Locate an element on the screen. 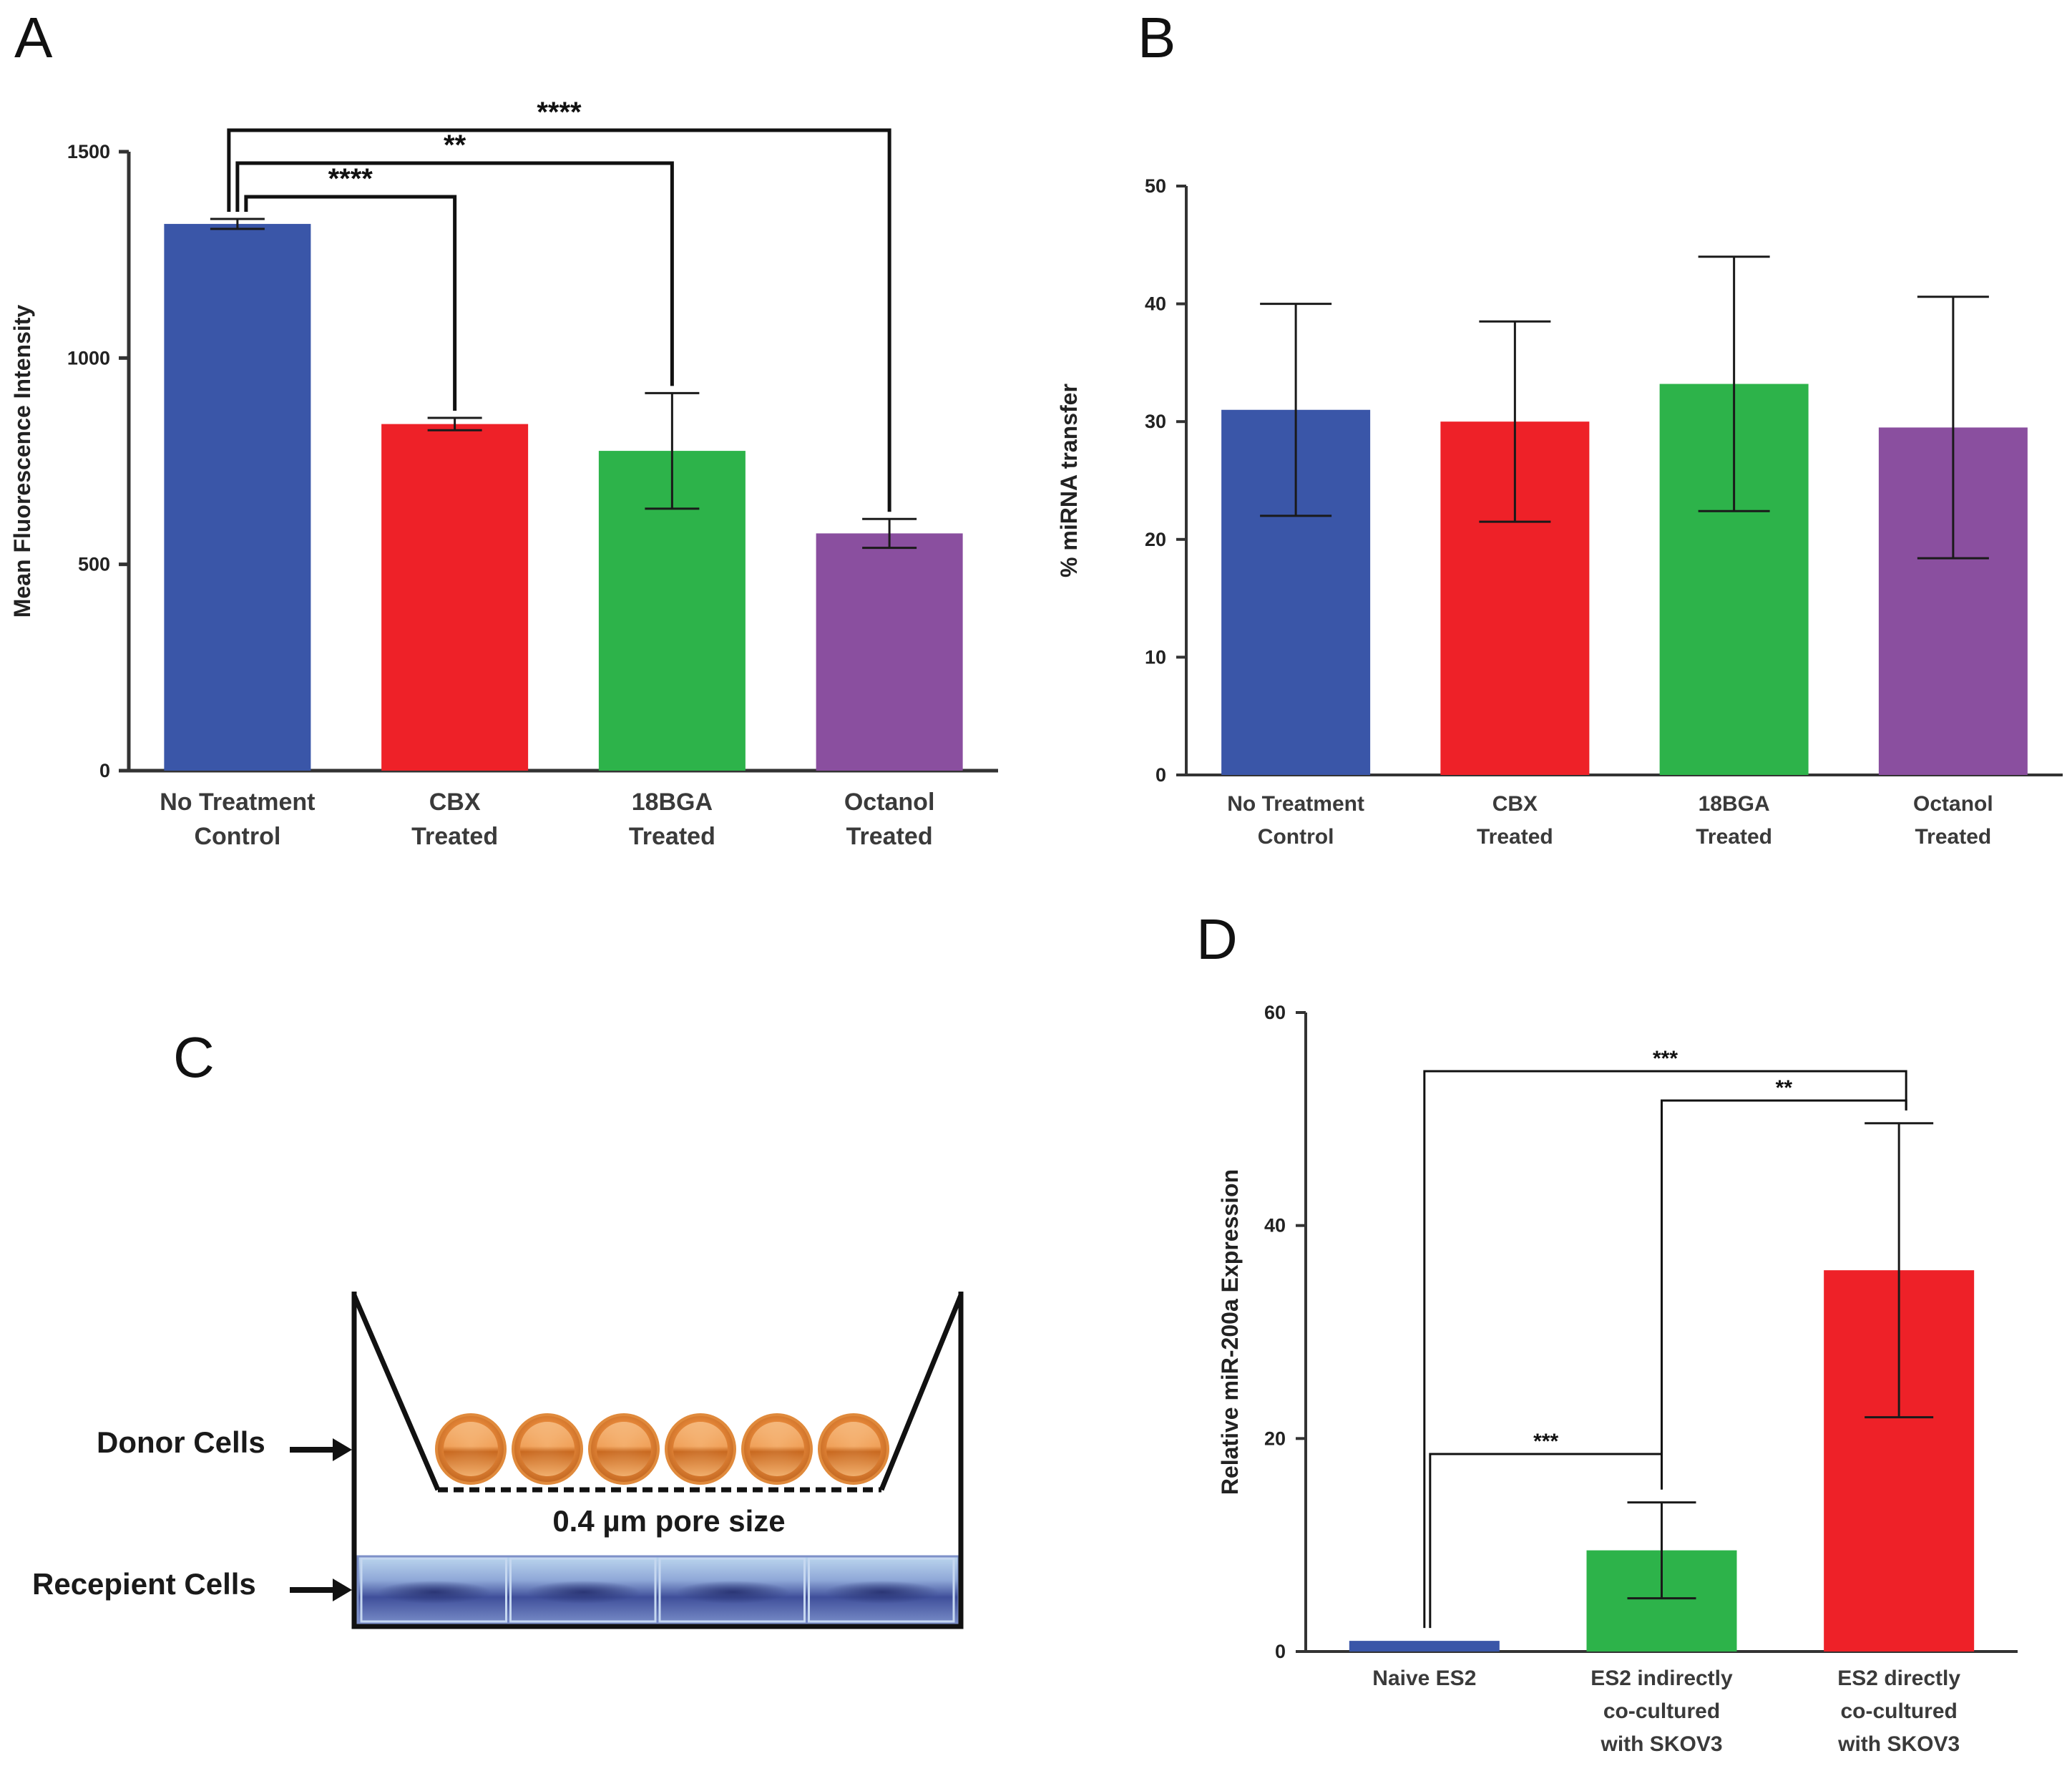  well-outline is located at coordinates (658, 1460).